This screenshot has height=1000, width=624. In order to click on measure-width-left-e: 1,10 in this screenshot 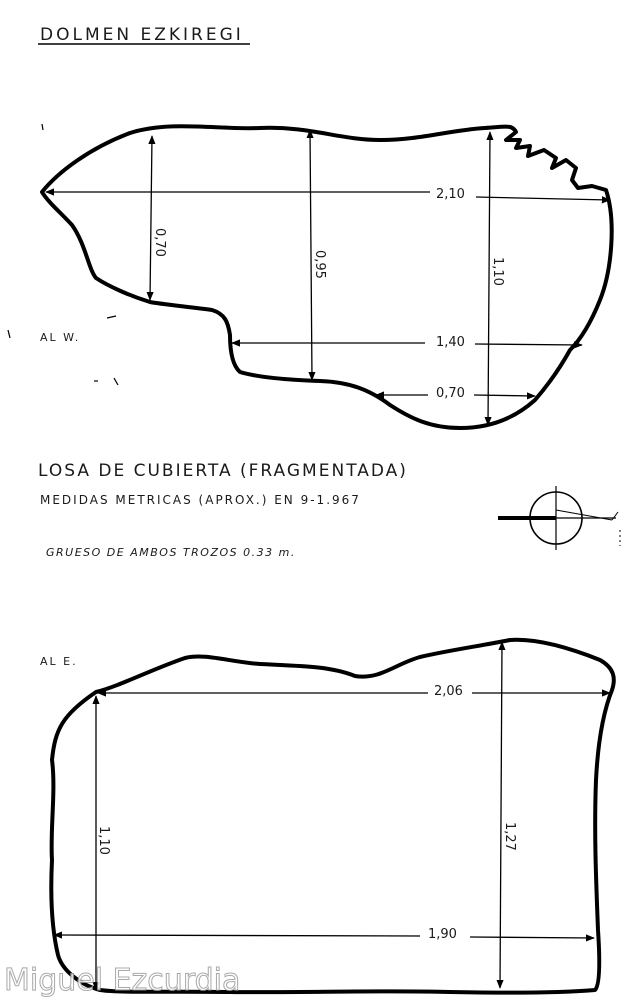, I will do `click(103, 840)`.